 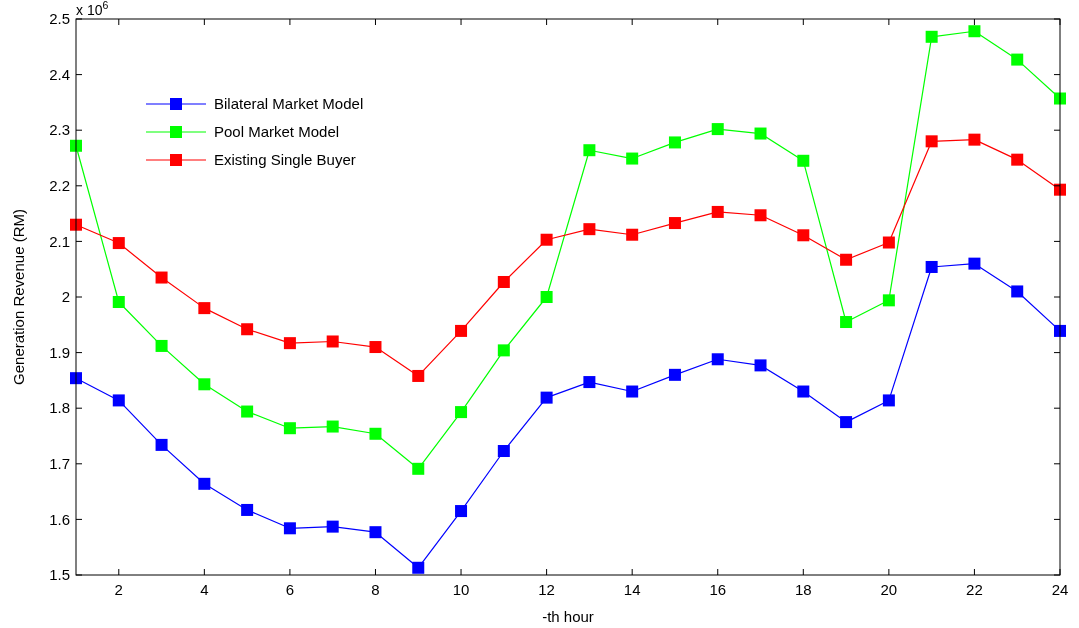 I want to click on x-tick-label: 16, so click(x=718, y=589).